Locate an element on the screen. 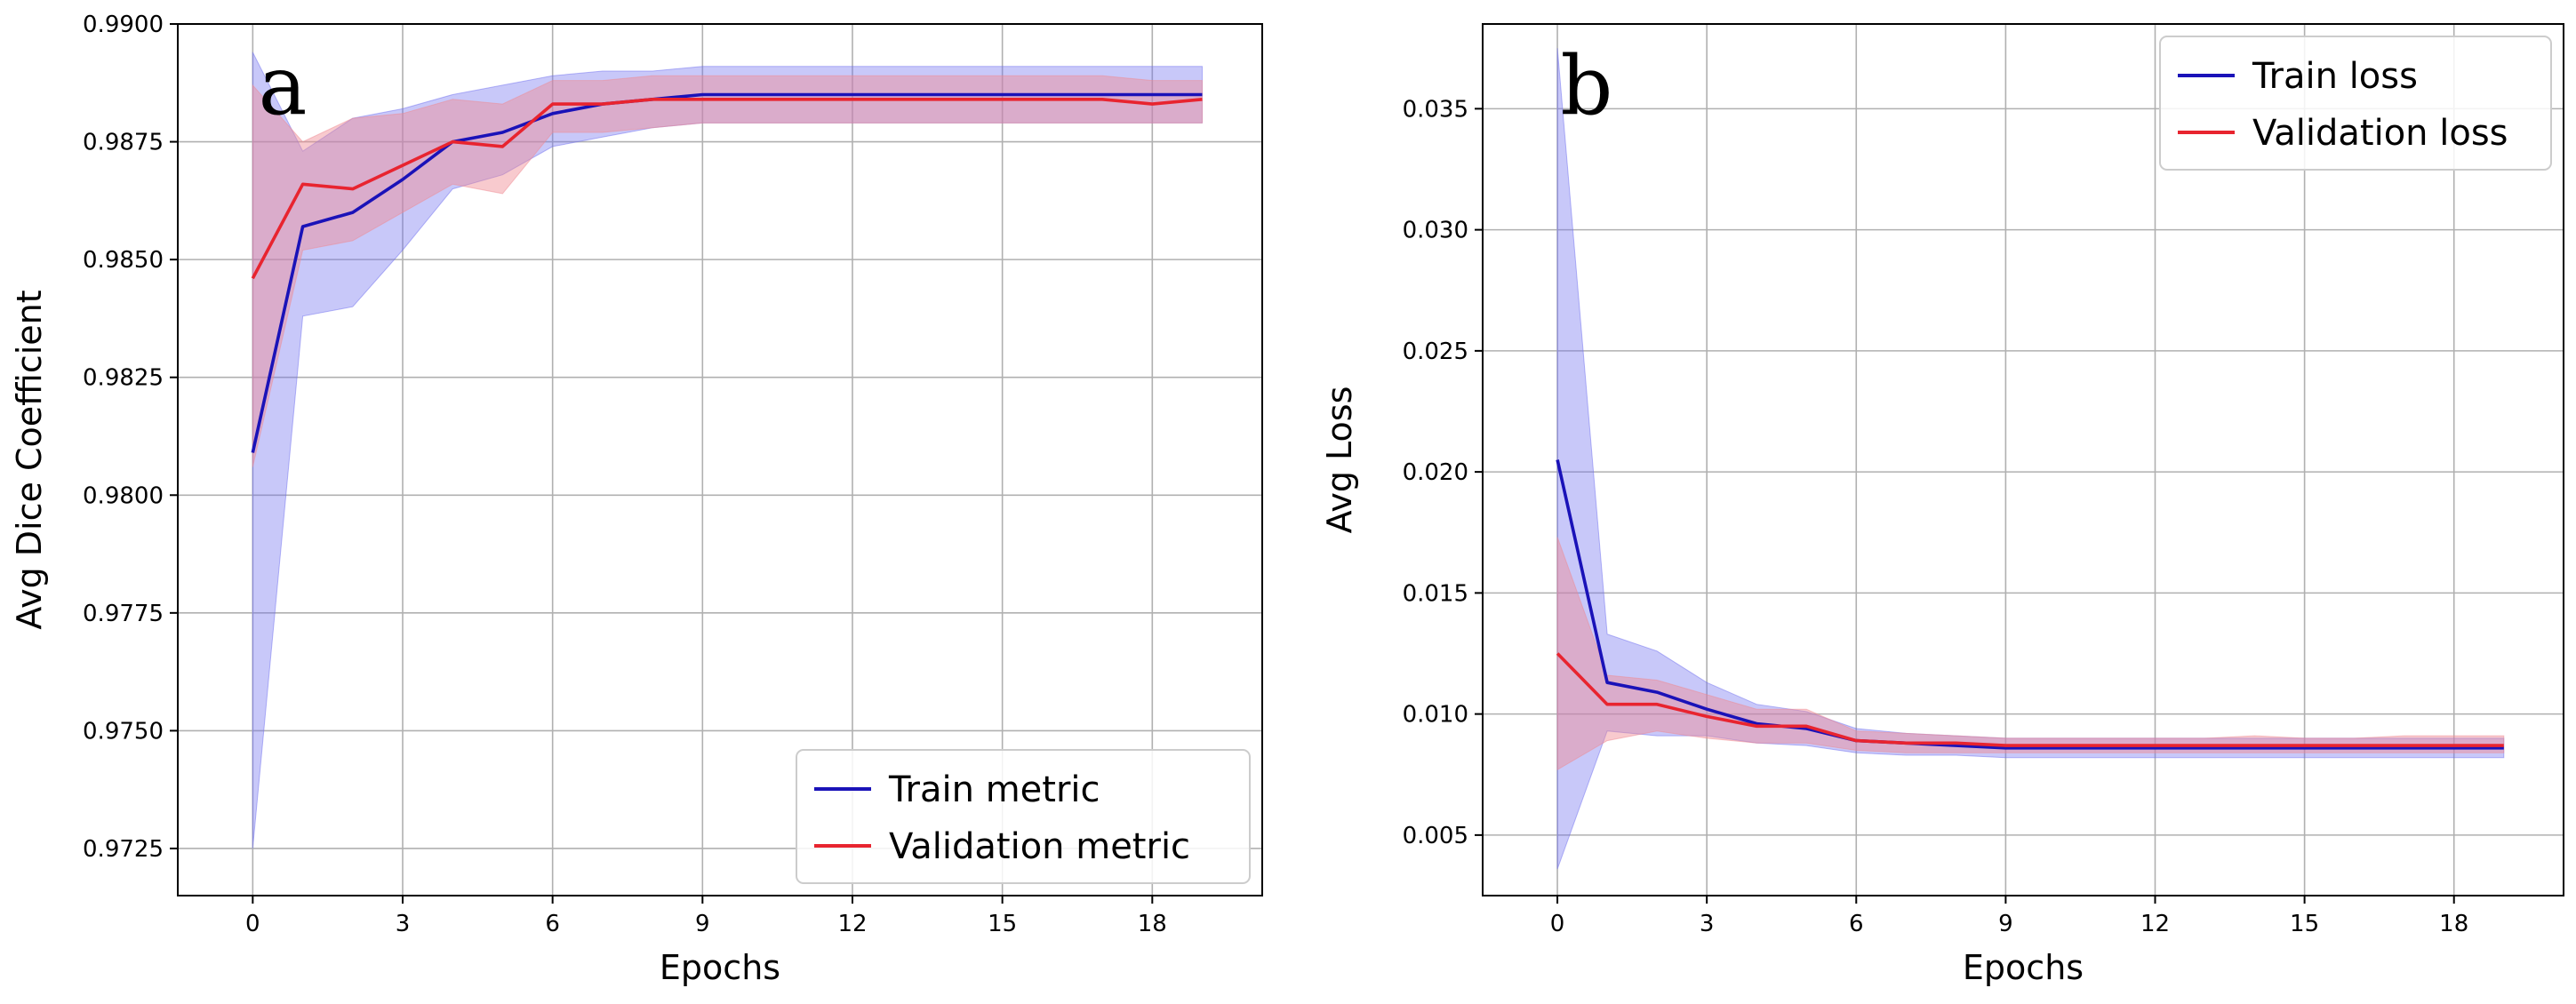 Image resolution: width=2576 pixels, height=1004 pixels. y-tick-label: 0.005 is located at coordinates (1435, 836).